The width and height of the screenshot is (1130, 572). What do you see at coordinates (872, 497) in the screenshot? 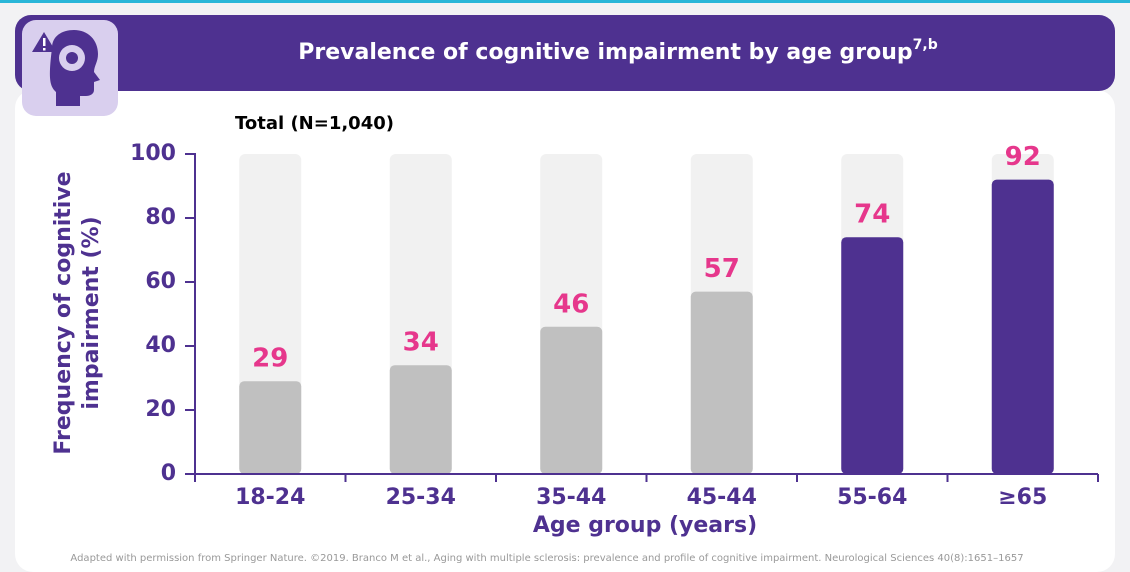
I see `x-tick-label: 55-64` at bounding box center [872, 497].